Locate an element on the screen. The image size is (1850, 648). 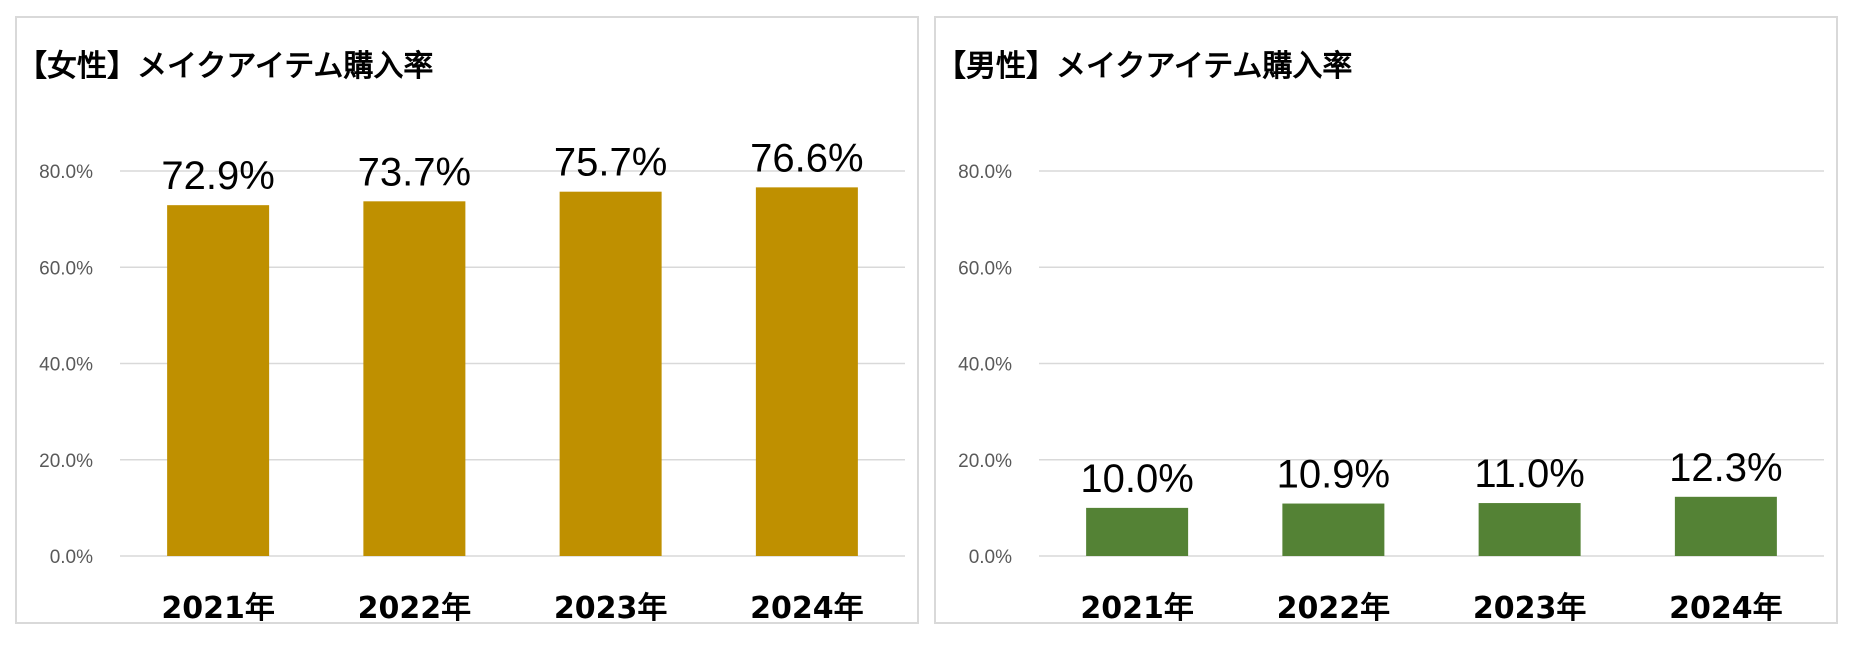
data-label: 73.7% is located at coordinates (414, 172).